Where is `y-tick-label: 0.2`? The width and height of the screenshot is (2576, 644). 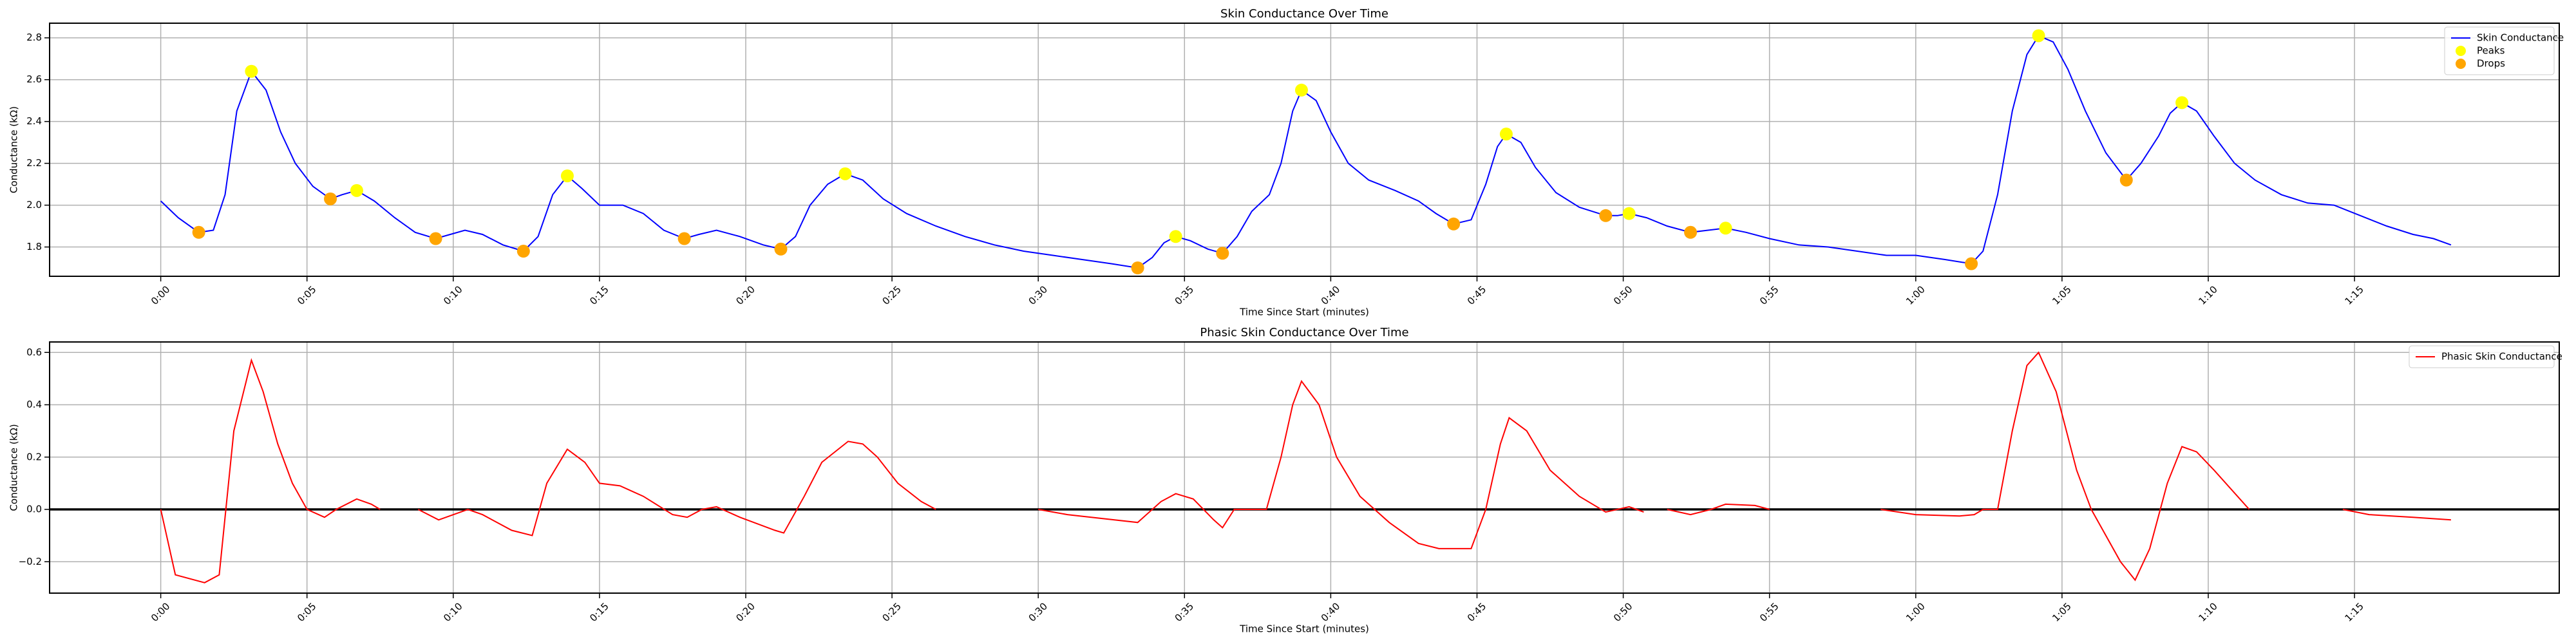 y-tick-label: 0.2 is located at coordinates (34, 457).